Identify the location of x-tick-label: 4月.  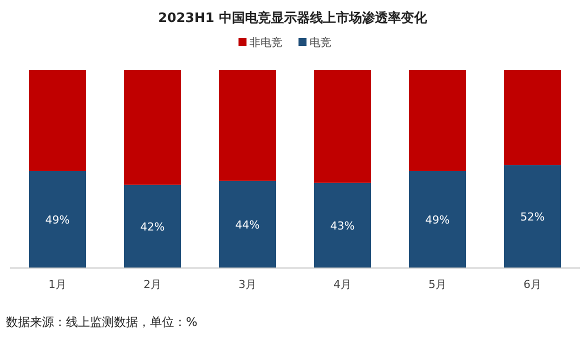
(343, 284).